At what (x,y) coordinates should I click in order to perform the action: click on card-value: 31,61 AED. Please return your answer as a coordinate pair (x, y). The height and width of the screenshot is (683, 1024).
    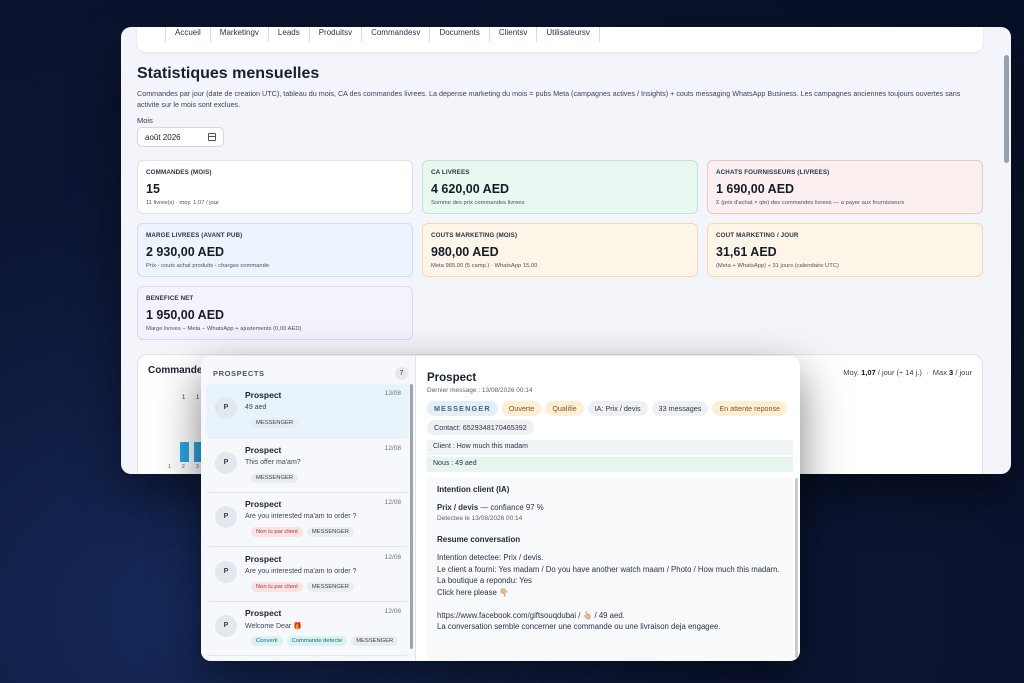
    Looking at the image, I should click on (746, 252).